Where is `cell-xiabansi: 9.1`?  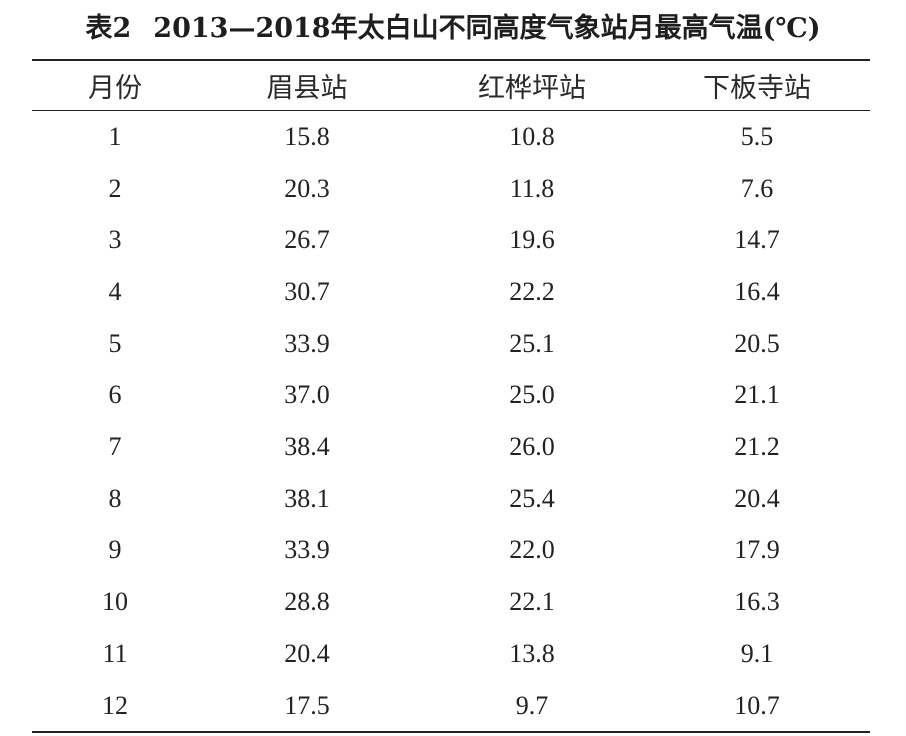
cell-xiabansi: 9.1 is located at coordinates (757, 653).